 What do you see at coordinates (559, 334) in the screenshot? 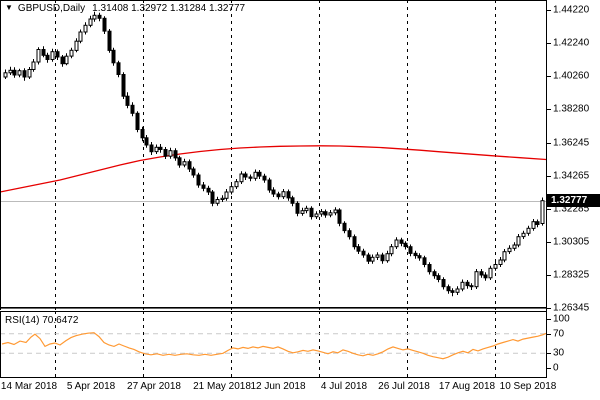
I see `rsi-axis-label: 70` at bounding box center [559, 334].